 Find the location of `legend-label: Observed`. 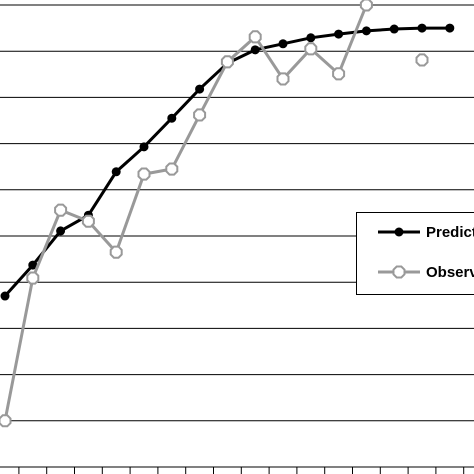

legend-label: Observed is located at coordinates (450, 272).